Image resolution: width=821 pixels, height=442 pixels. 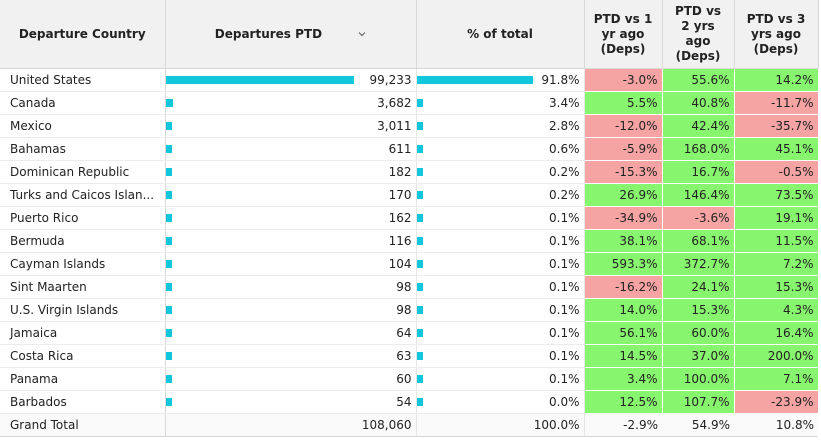 What do you see at coordinates (623, 126) in the screenshot?
I see `change-1yr-cell: -12.0%` at bounding box center [623, 126].